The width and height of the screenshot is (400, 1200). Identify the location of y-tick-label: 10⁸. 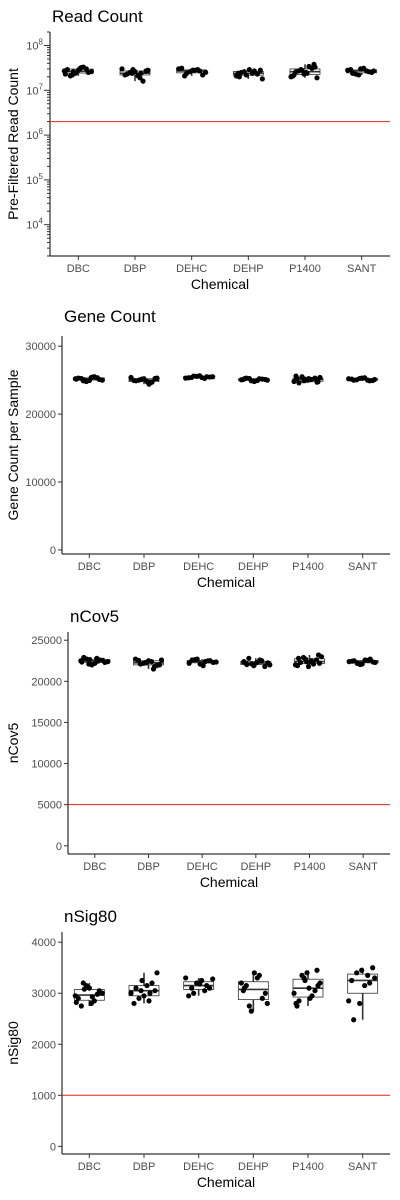
(34, 44).